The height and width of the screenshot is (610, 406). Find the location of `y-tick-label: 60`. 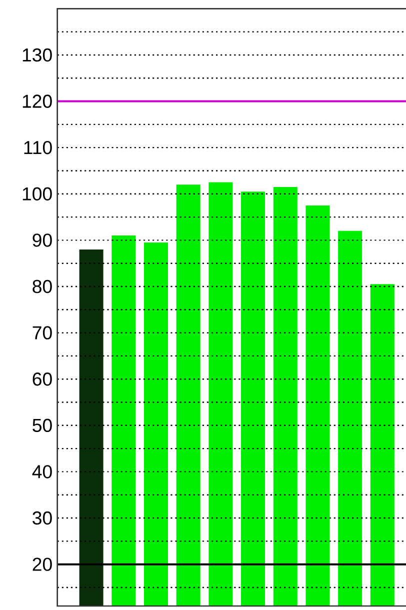

y-tick-label: 60 is located at coordinates (42, 379).